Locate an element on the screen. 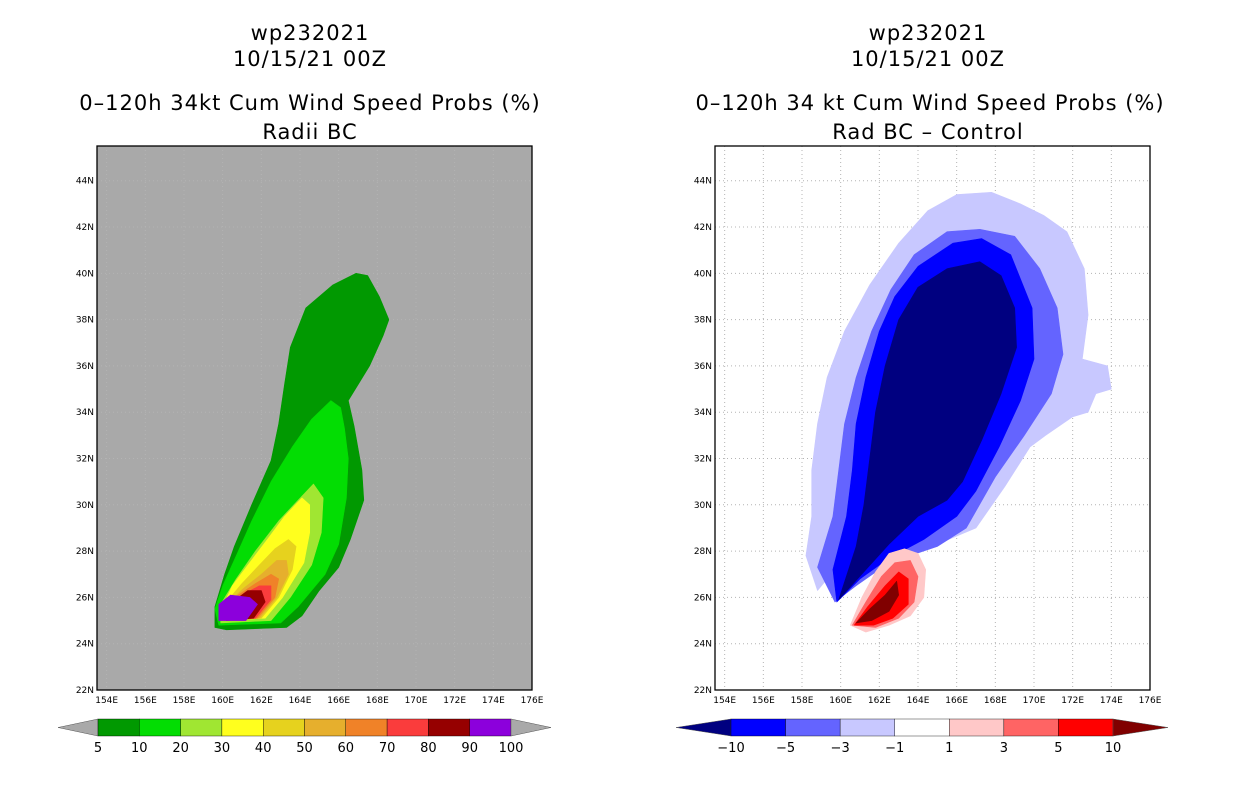  left-chart-subtitle: Radii BC is located at coordinates (310, 132).